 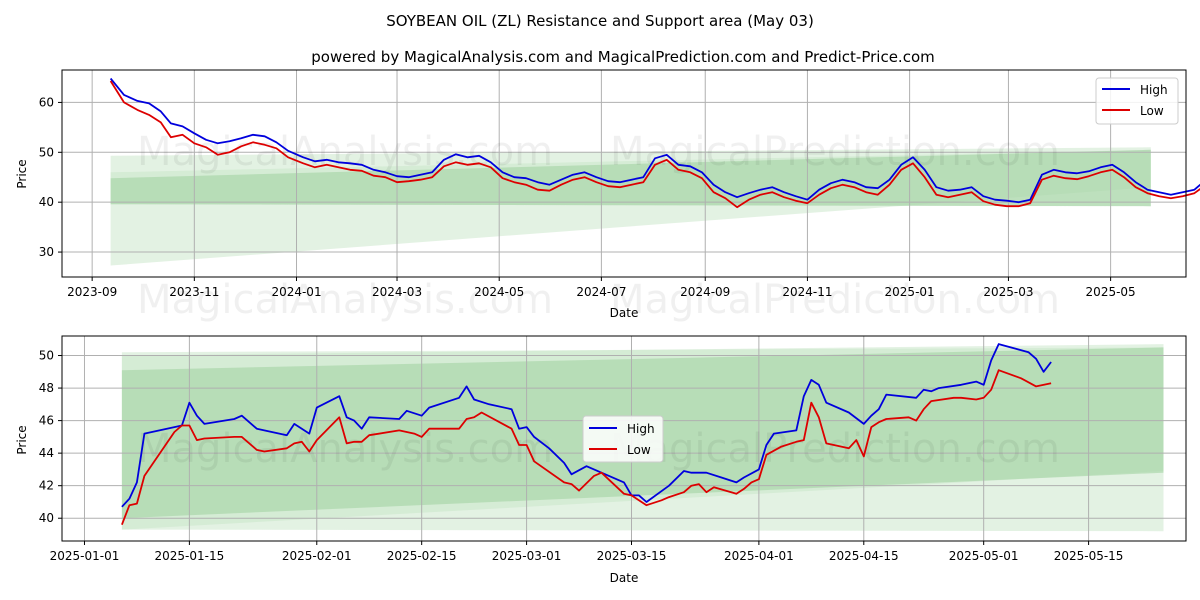 I want to click on top-legend: High Low, so click(x=1137, y=101).